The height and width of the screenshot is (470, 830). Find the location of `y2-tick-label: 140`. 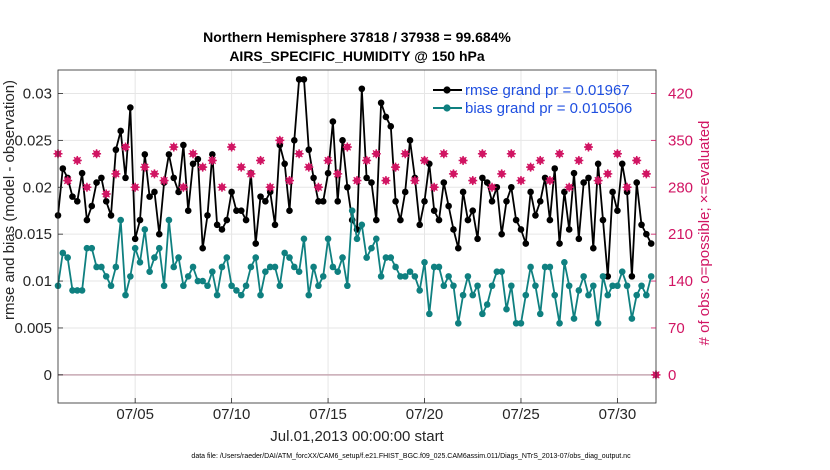

y2-tick-label: 140 is located at coordinates (680, 281).